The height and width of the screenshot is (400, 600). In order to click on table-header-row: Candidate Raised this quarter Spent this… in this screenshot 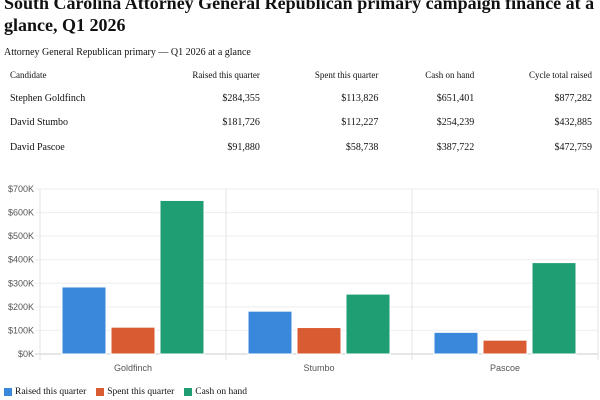, I will do `click(301, 75)`.